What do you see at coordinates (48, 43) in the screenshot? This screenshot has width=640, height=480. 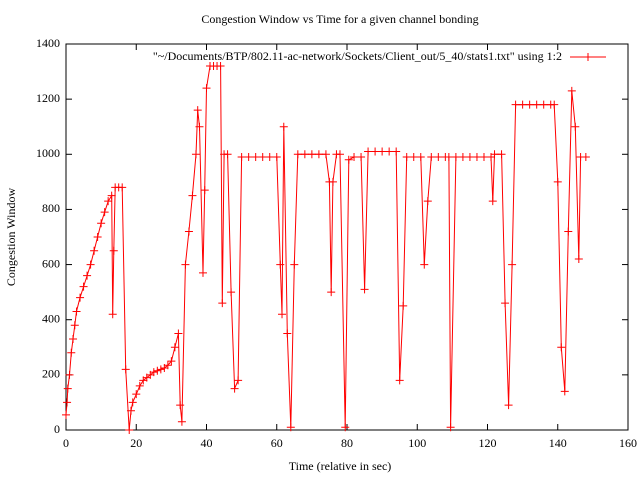 I see `y-tick-label: 1400` at bounding box center [48, 43].